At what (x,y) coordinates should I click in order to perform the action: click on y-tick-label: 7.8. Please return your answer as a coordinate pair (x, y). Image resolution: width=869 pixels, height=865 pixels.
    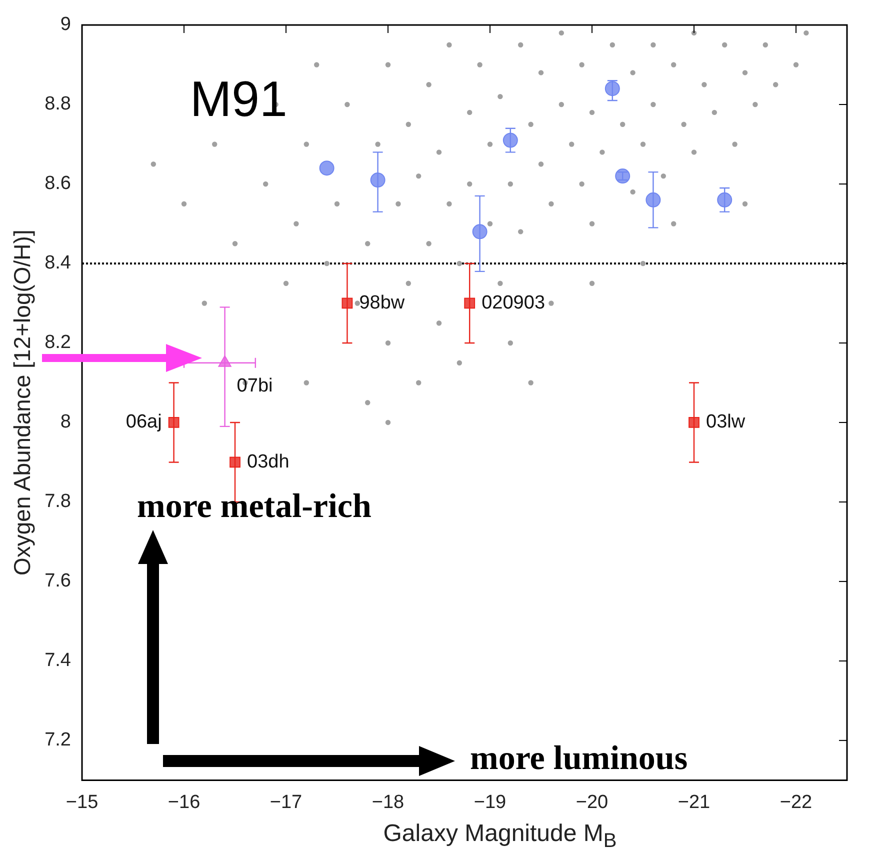
    Looking at the image, I should click on (58, 501).